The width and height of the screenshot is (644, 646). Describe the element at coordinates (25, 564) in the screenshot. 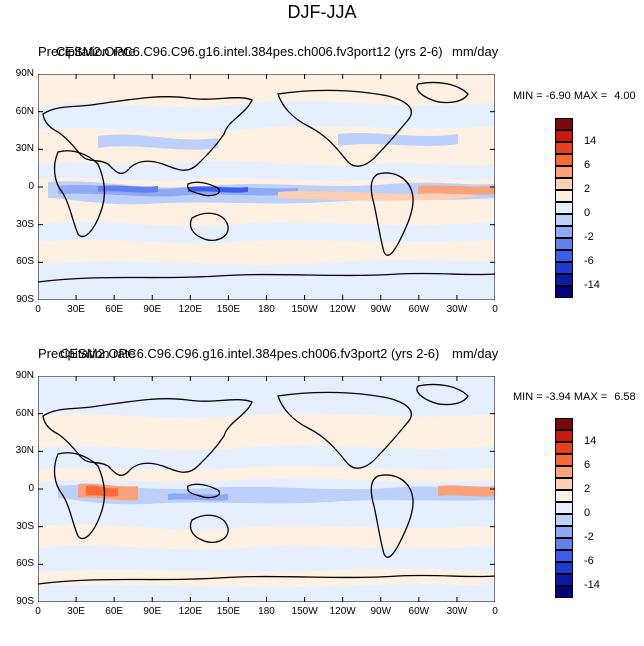

I see `lat-tick-label: 60S` at that location.